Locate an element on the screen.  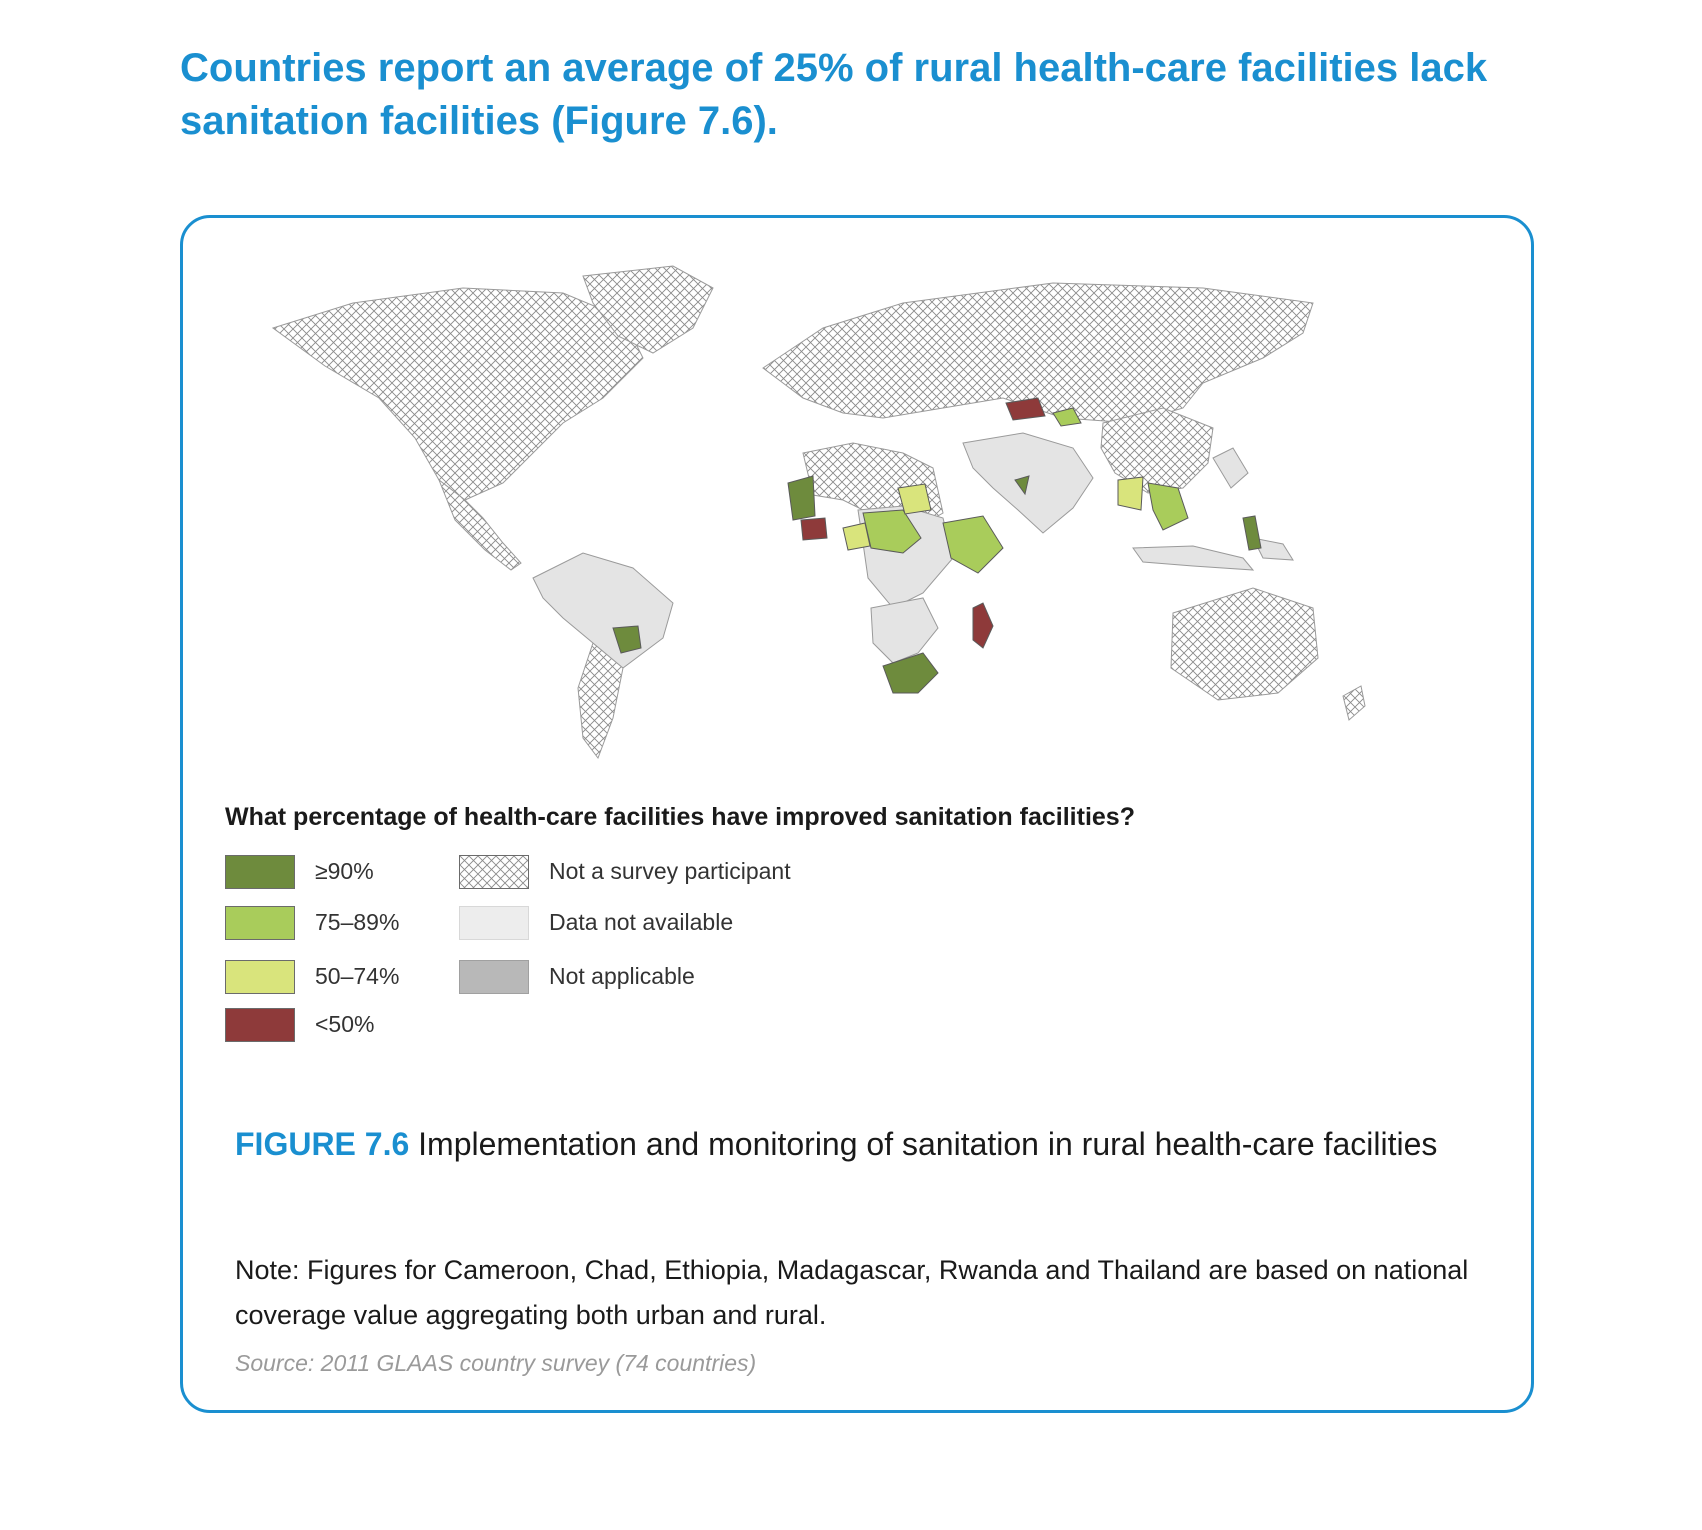
central-asia-lt50 is located at coordinates (1025, 409).